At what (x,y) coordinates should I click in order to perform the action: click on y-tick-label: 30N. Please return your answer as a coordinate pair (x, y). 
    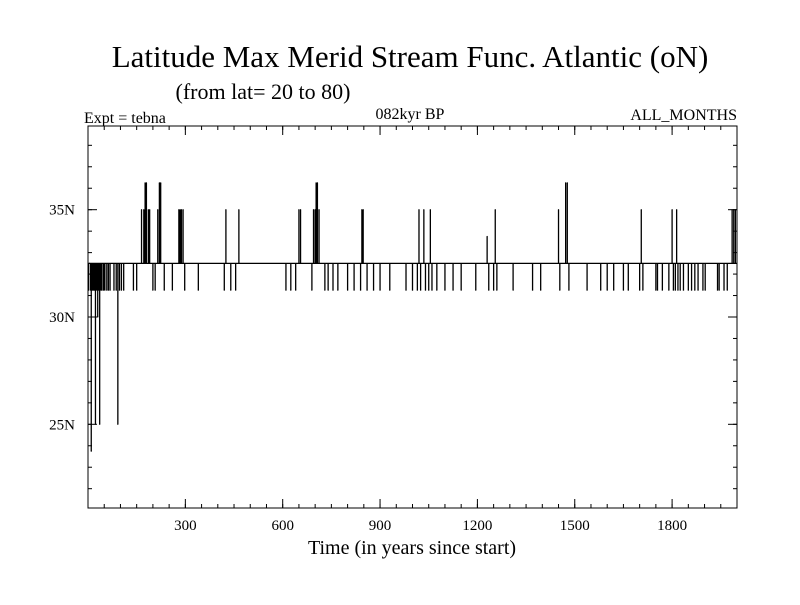
    Looking at the image, I should click on (62, 318).